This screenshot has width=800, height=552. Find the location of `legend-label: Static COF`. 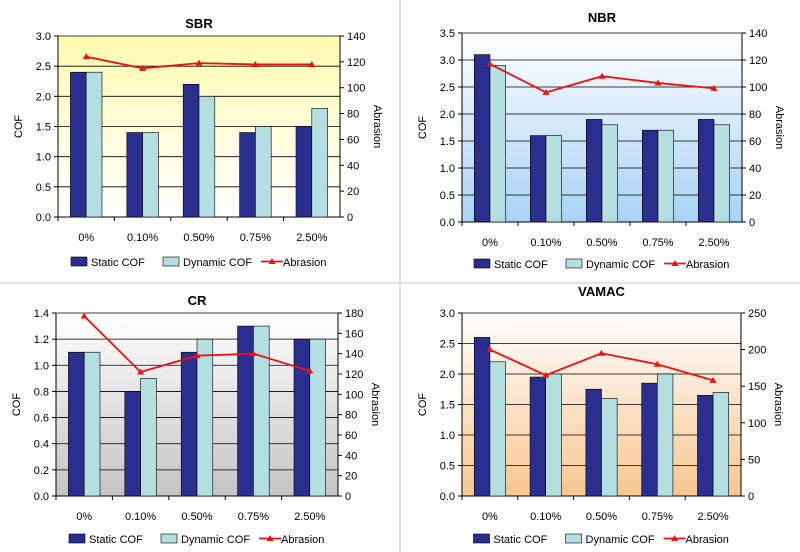

legend-label: Static COF is located at coordinates (116, 540).